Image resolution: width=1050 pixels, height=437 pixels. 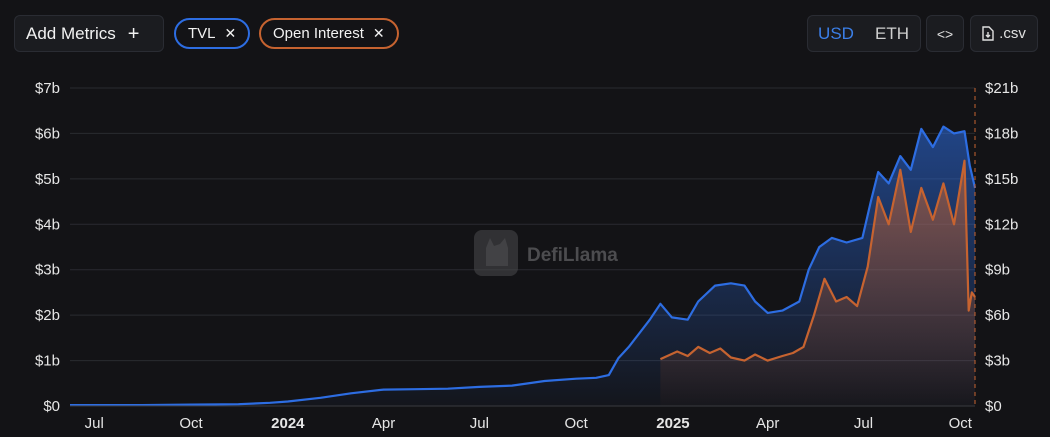 I want to click on y-left-tick-label: $3b, so click(x=47, y=270).